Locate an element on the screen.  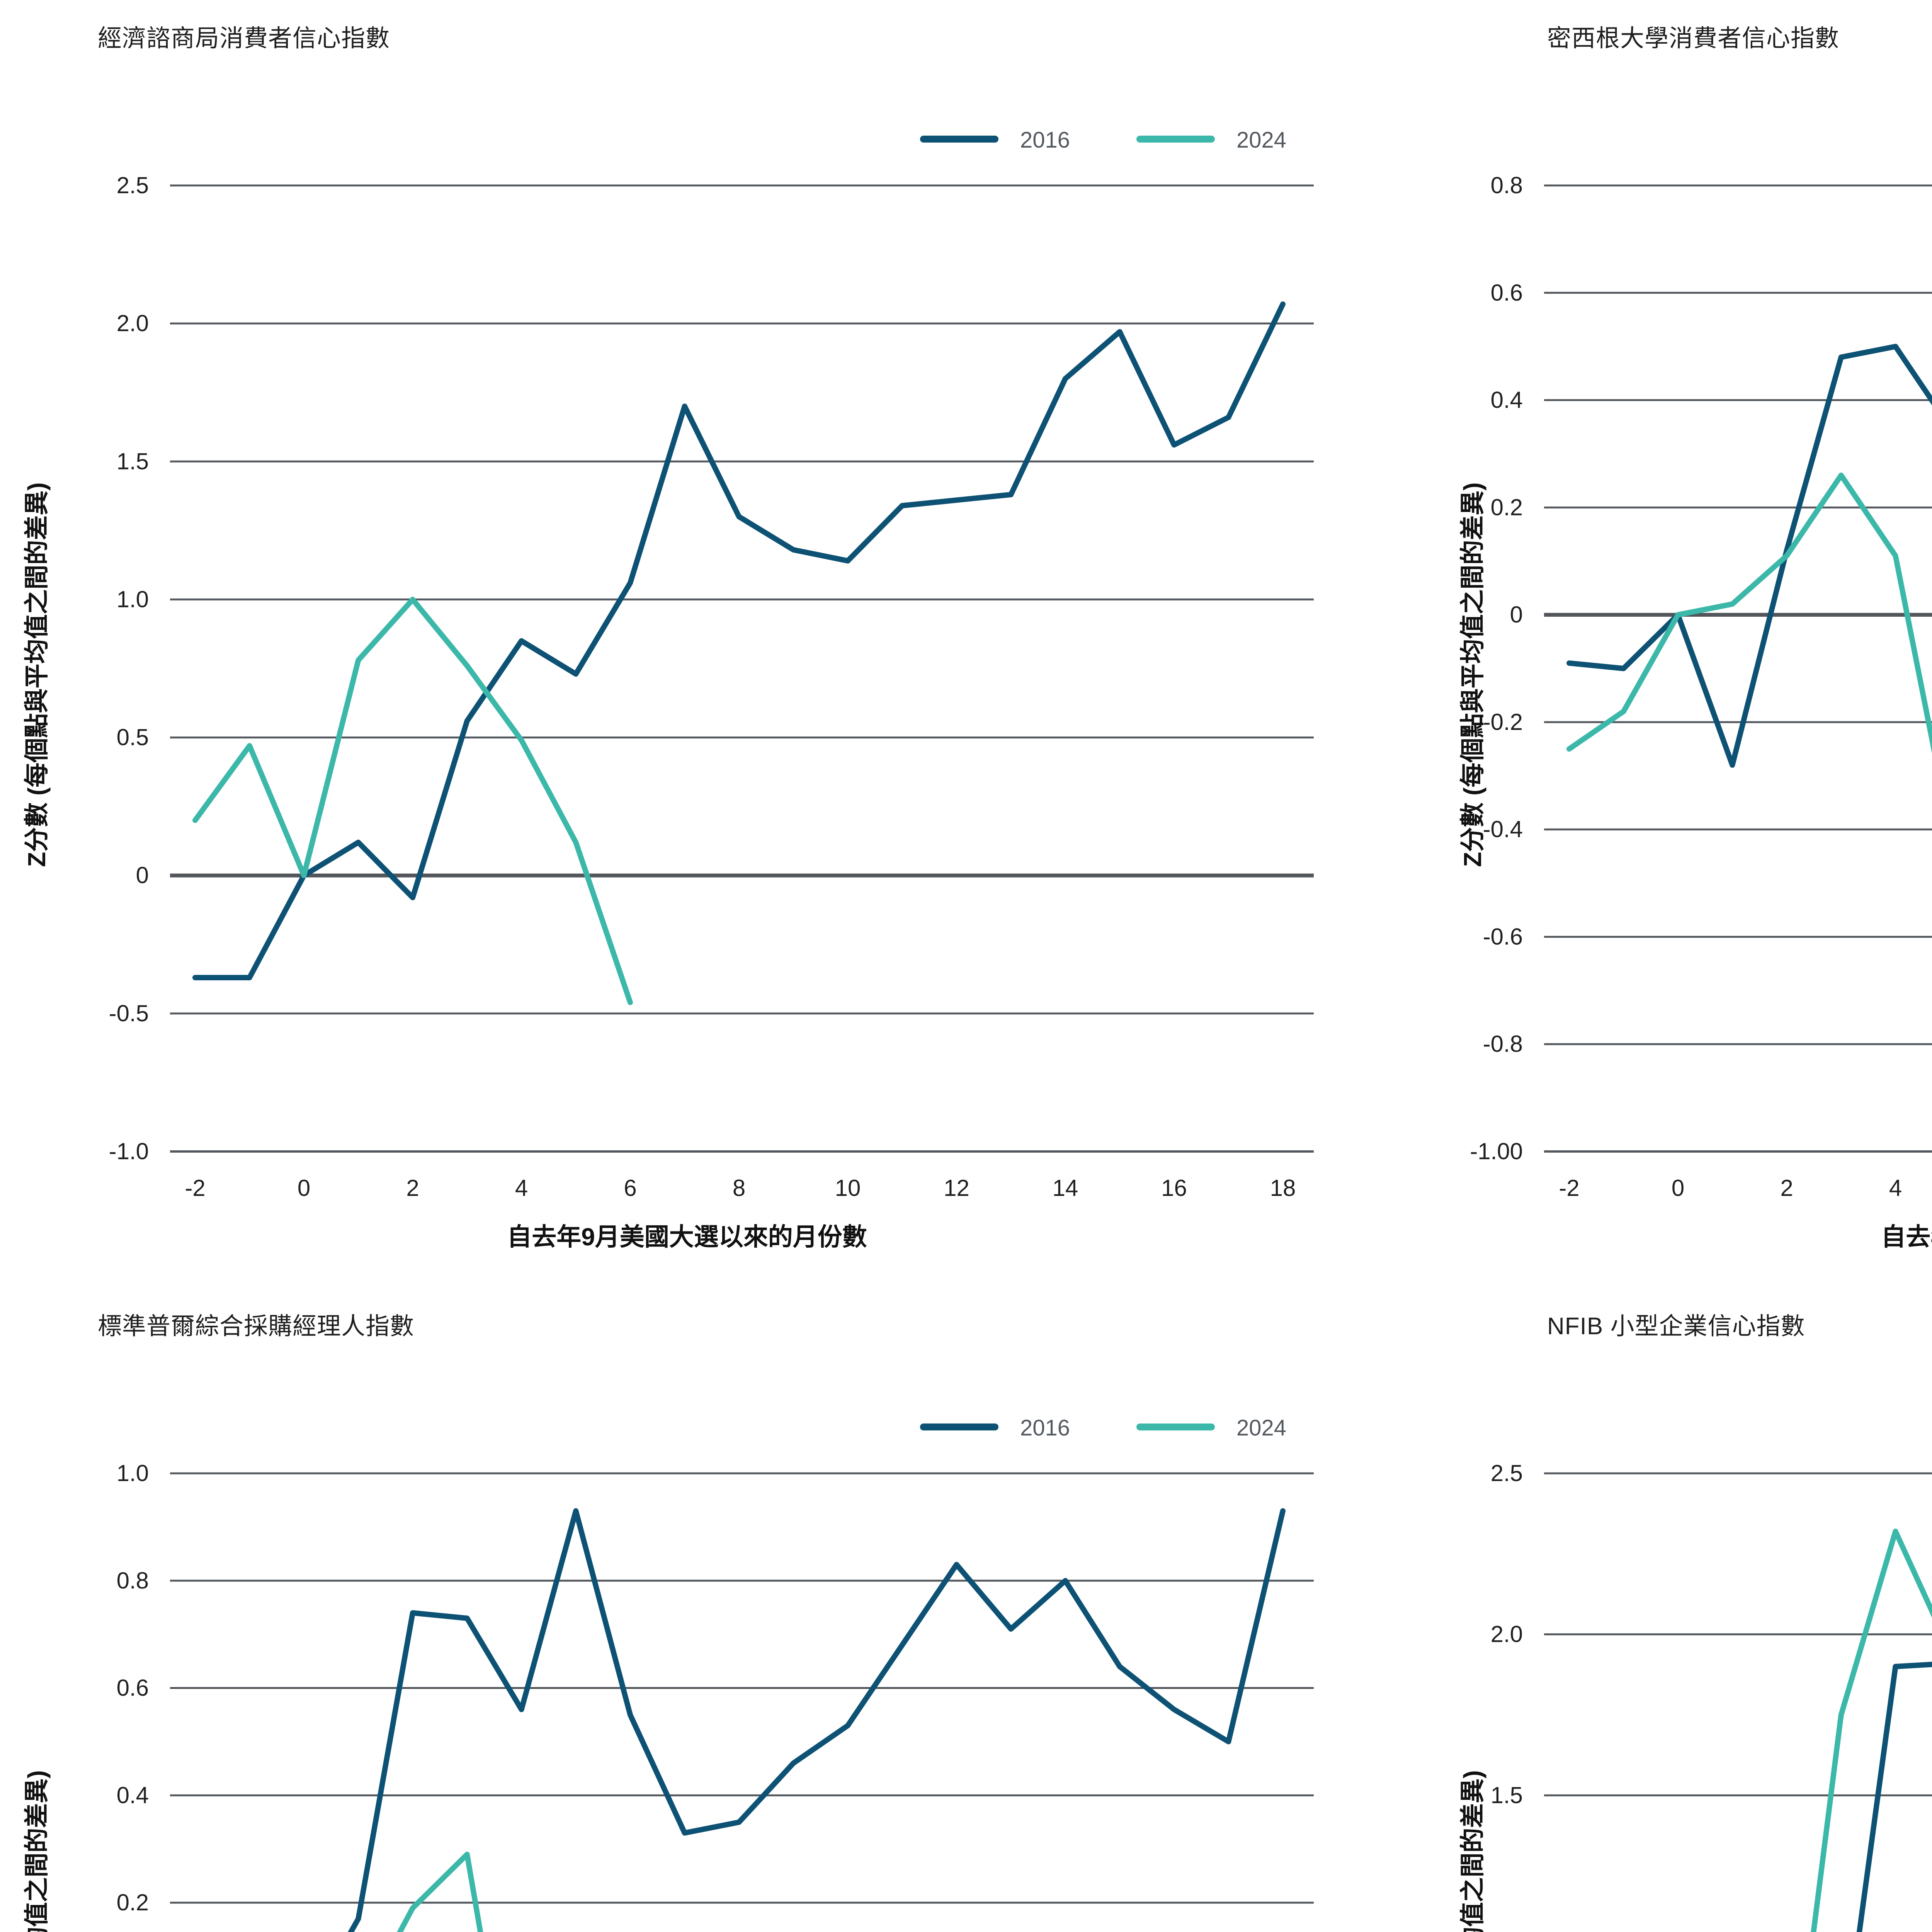
y-tick-label: -1.00 is located at coordinates (1497, 1151).